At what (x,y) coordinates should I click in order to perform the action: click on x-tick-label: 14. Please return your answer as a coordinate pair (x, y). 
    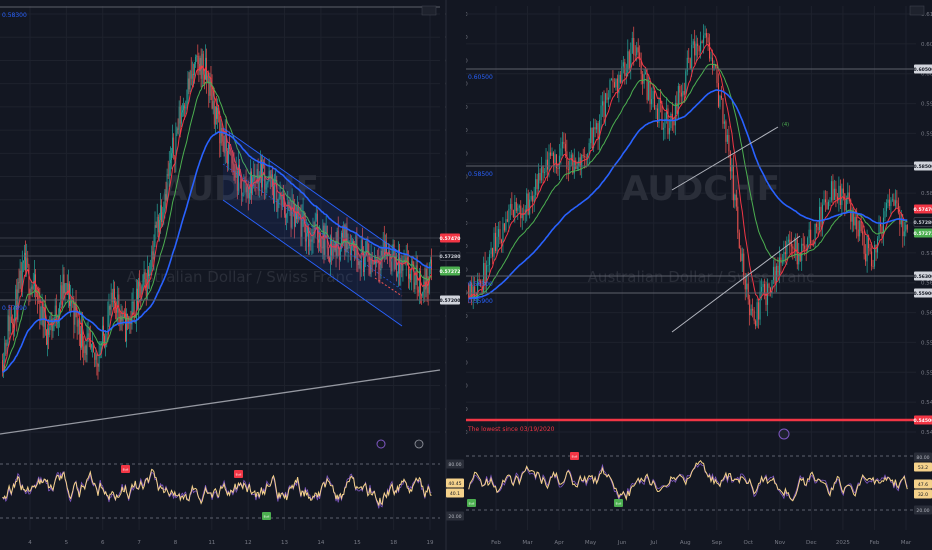
    Looking at the image, I should click on (320, 543).